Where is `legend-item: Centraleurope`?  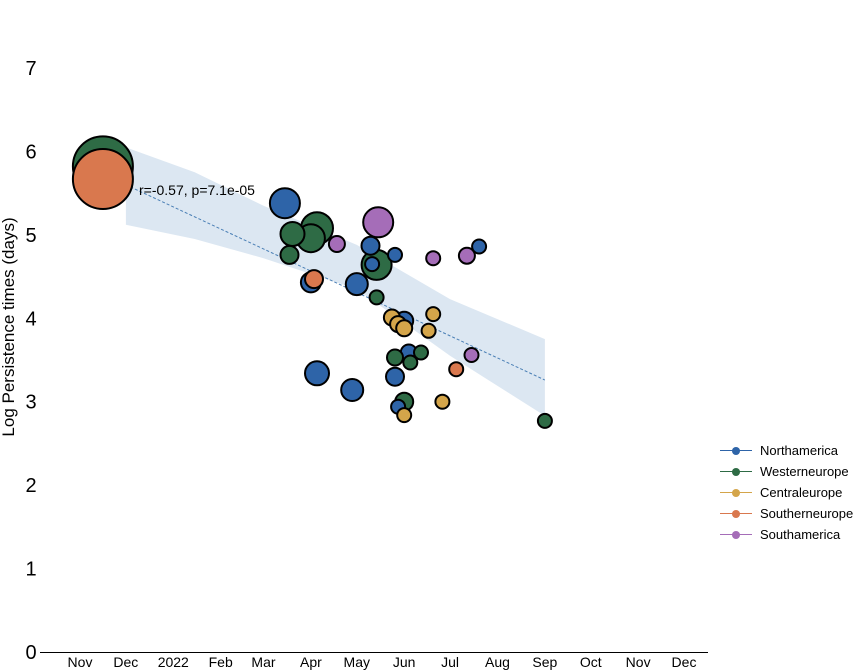 legend-item: Centraleurope is located at coordinates (786, 492).